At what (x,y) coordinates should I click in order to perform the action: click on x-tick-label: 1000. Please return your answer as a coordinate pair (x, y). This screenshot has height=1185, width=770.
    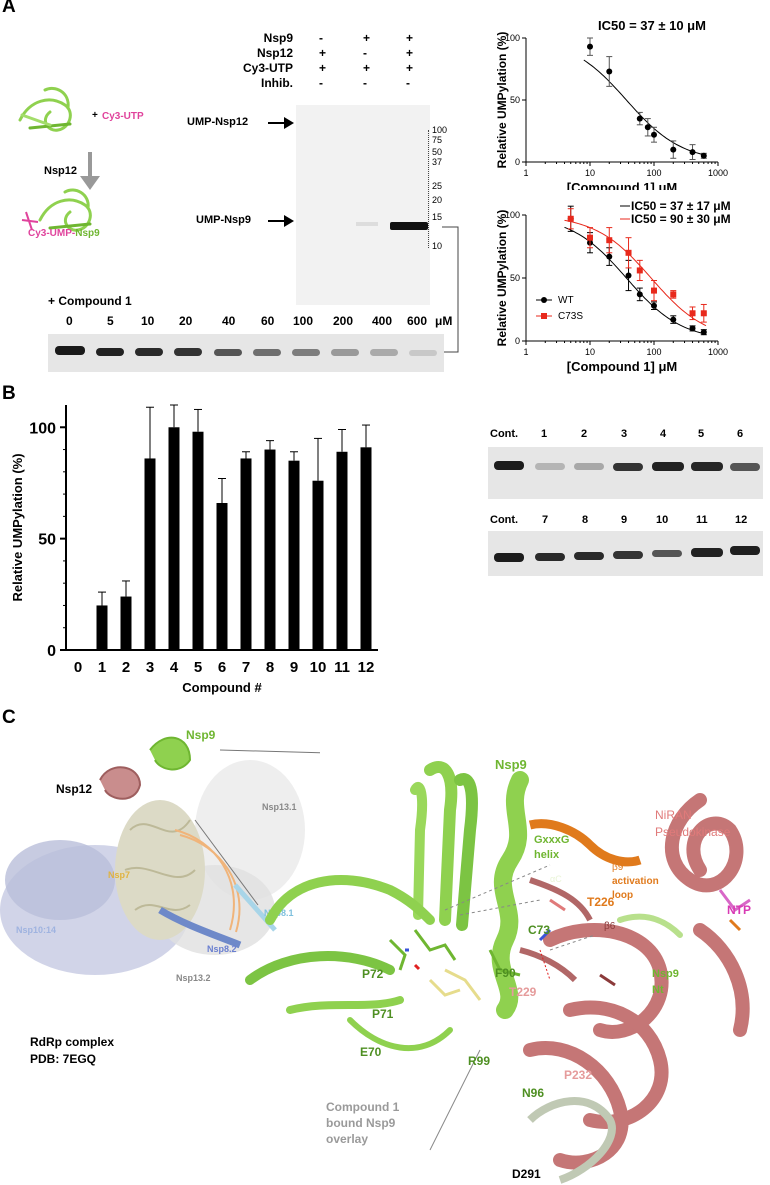
    Looking at the image, I should click on (718, 352).